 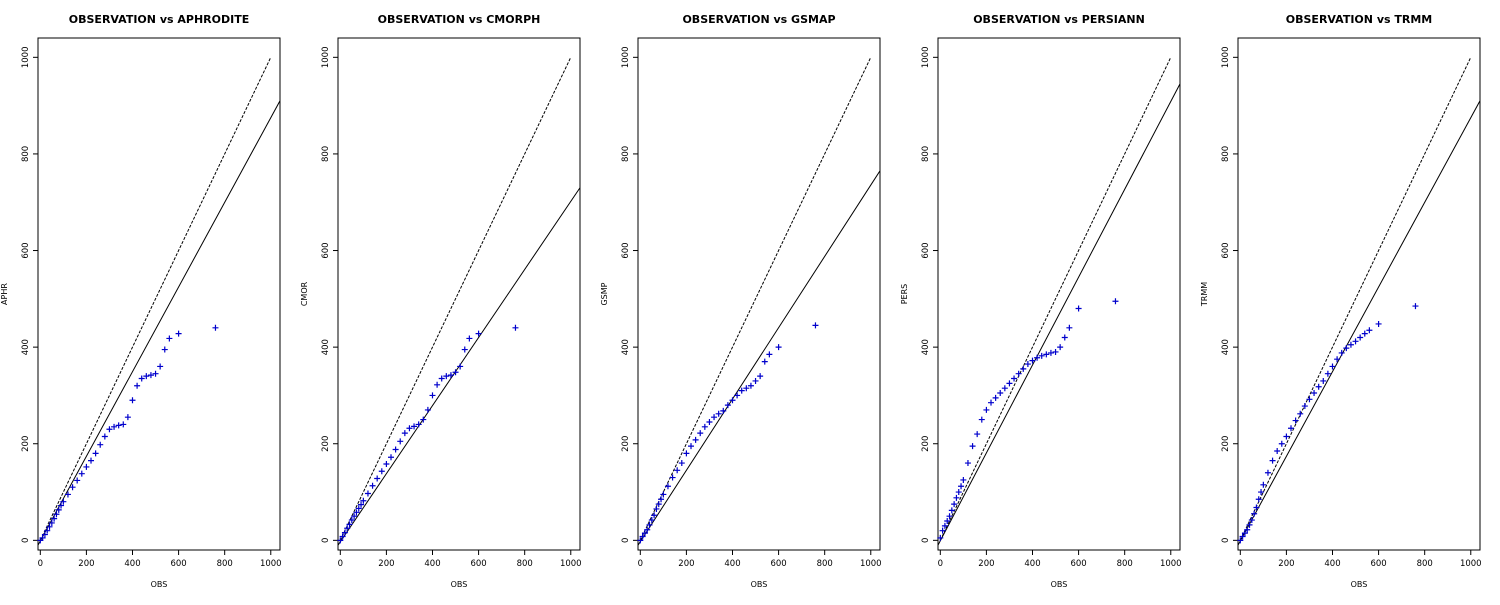 What do you see at coordinates (1226, 250) in the screenshot?
I see `y-tick-label: 600` at bounding box center [1226, 250].